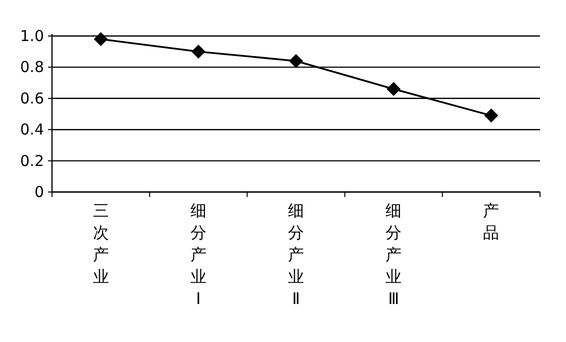 Image resolution: width=566 pixels, height=342 pixels. I want to click on y-tick-label: 0.2, so click(32, 161).